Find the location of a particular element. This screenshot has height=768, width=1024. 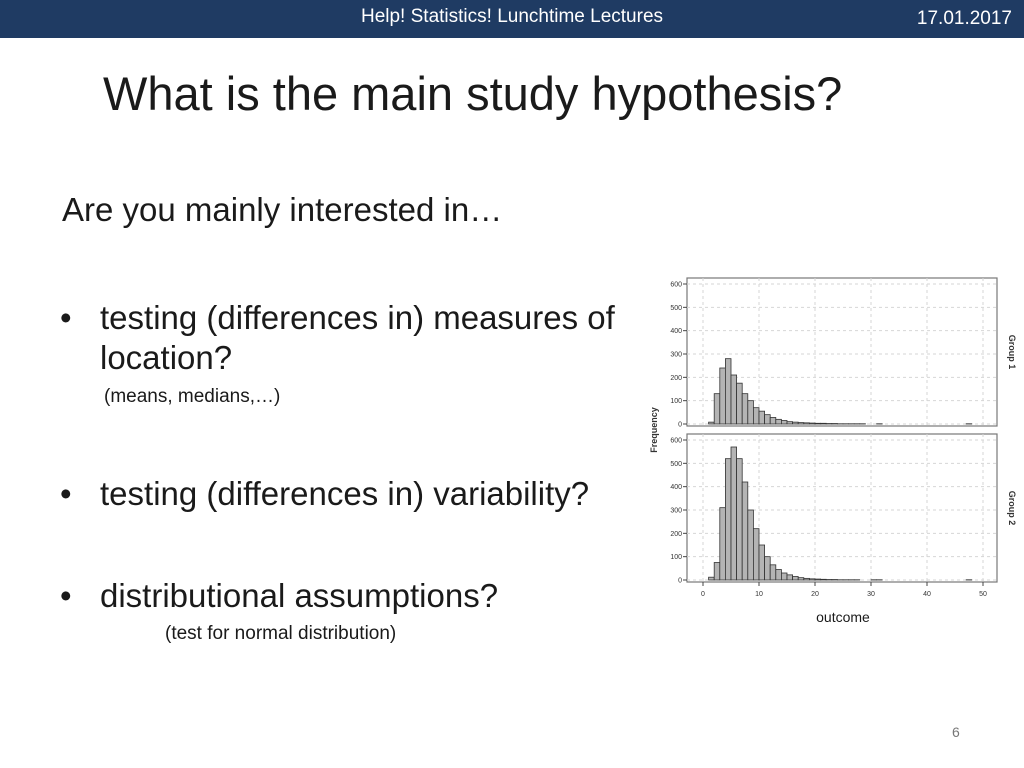

x-tick-label: 50 is located at coordinates (983, 594).